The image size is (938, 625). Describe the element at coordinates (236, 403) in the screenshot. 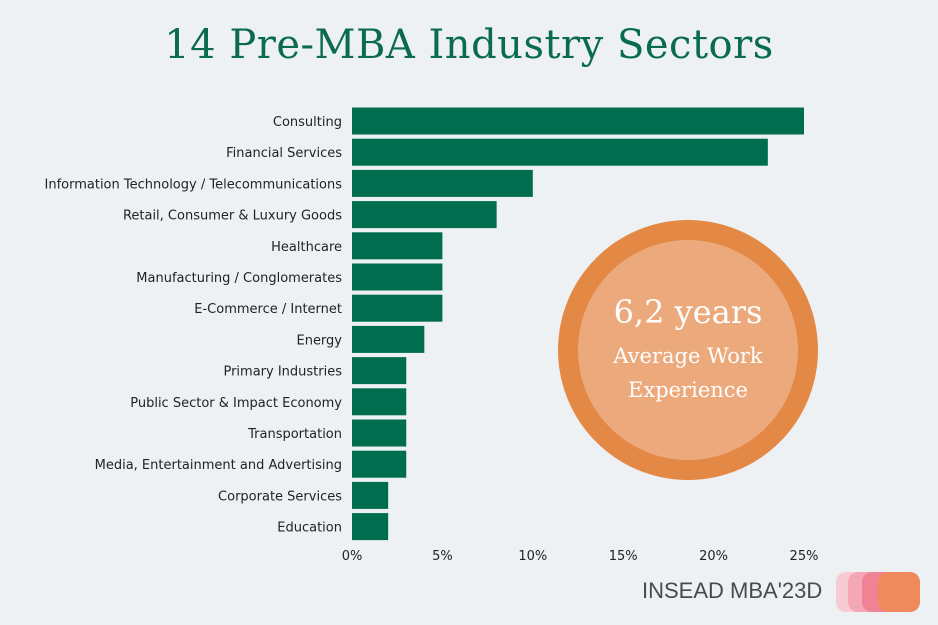

I see `category-label: Public Sector & Impact Economy` at that location.